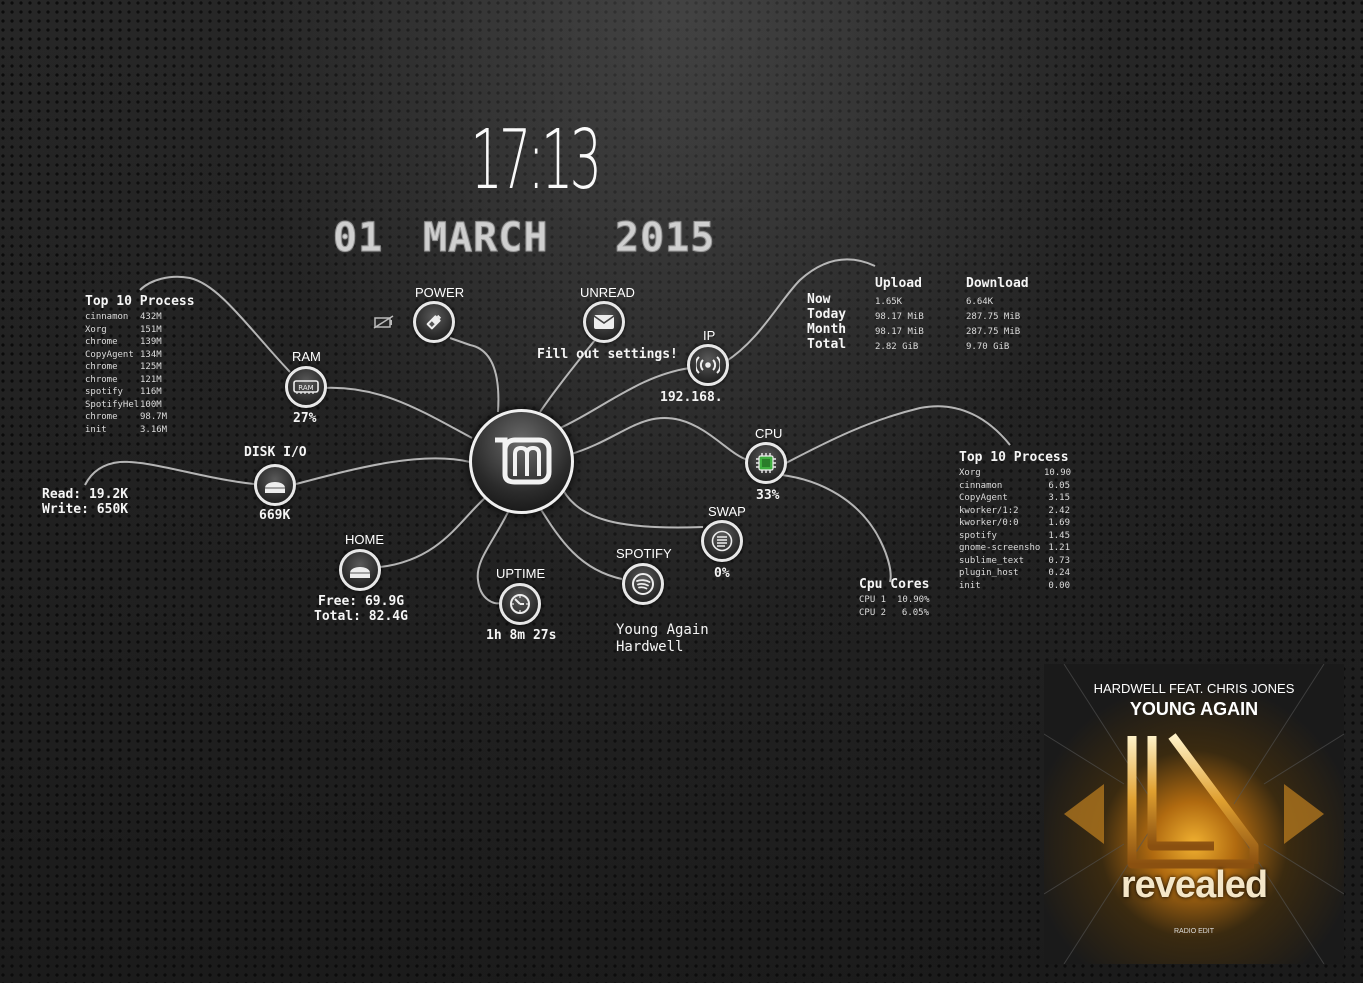  Describe the element at coordinates (894, 606) in the screenshot. I see `cpu-cores-list: CPU 1 10.90% CPU 2 6.05%` at that location.